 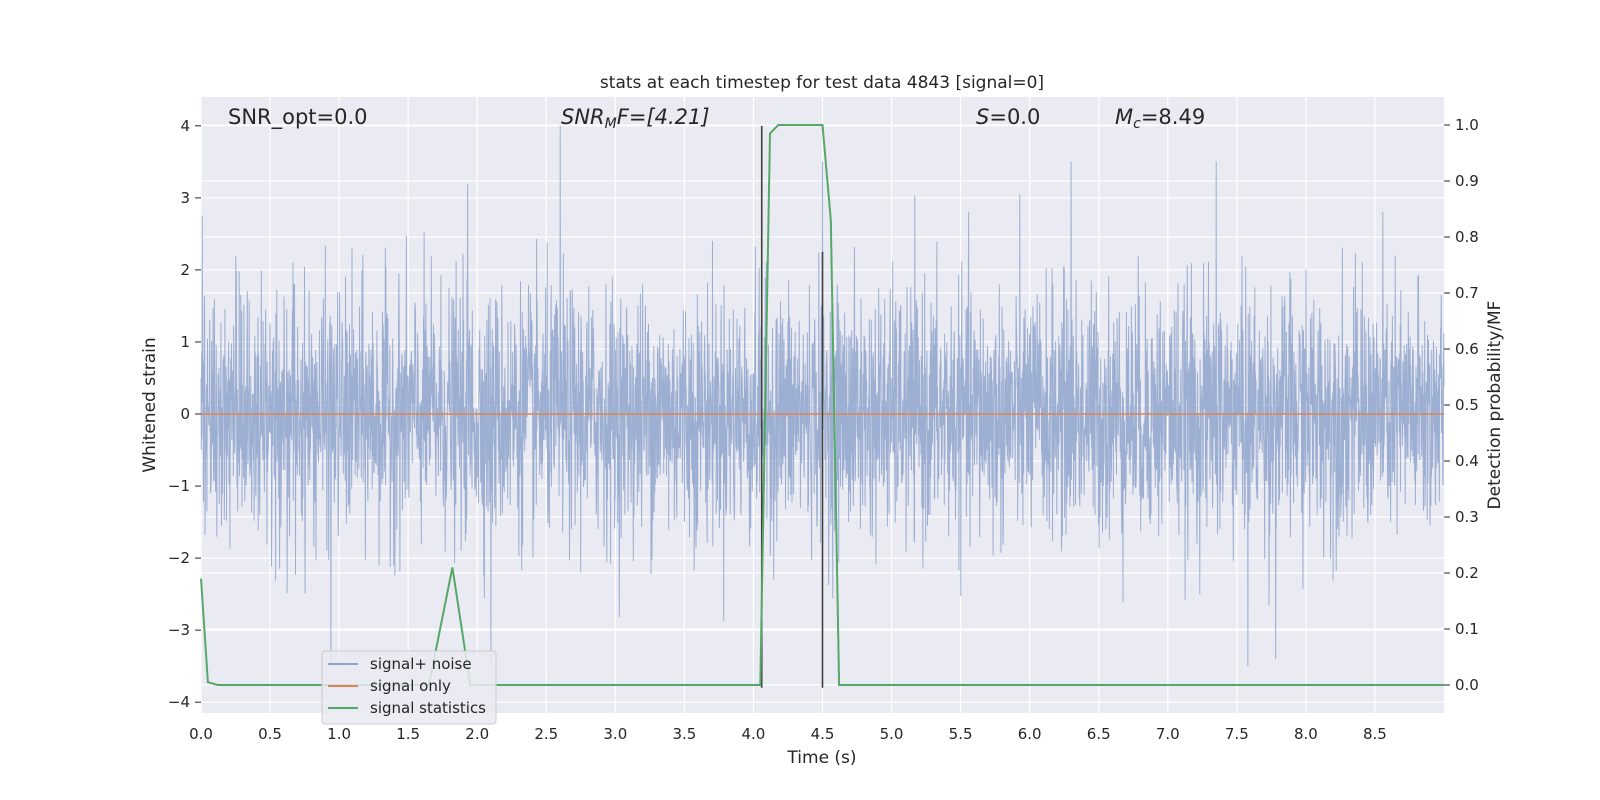 What do you see at coordinates (477, 734) in the screenshot?
I see `x-tick-label: 2.0` at bounding box center [477, 734].